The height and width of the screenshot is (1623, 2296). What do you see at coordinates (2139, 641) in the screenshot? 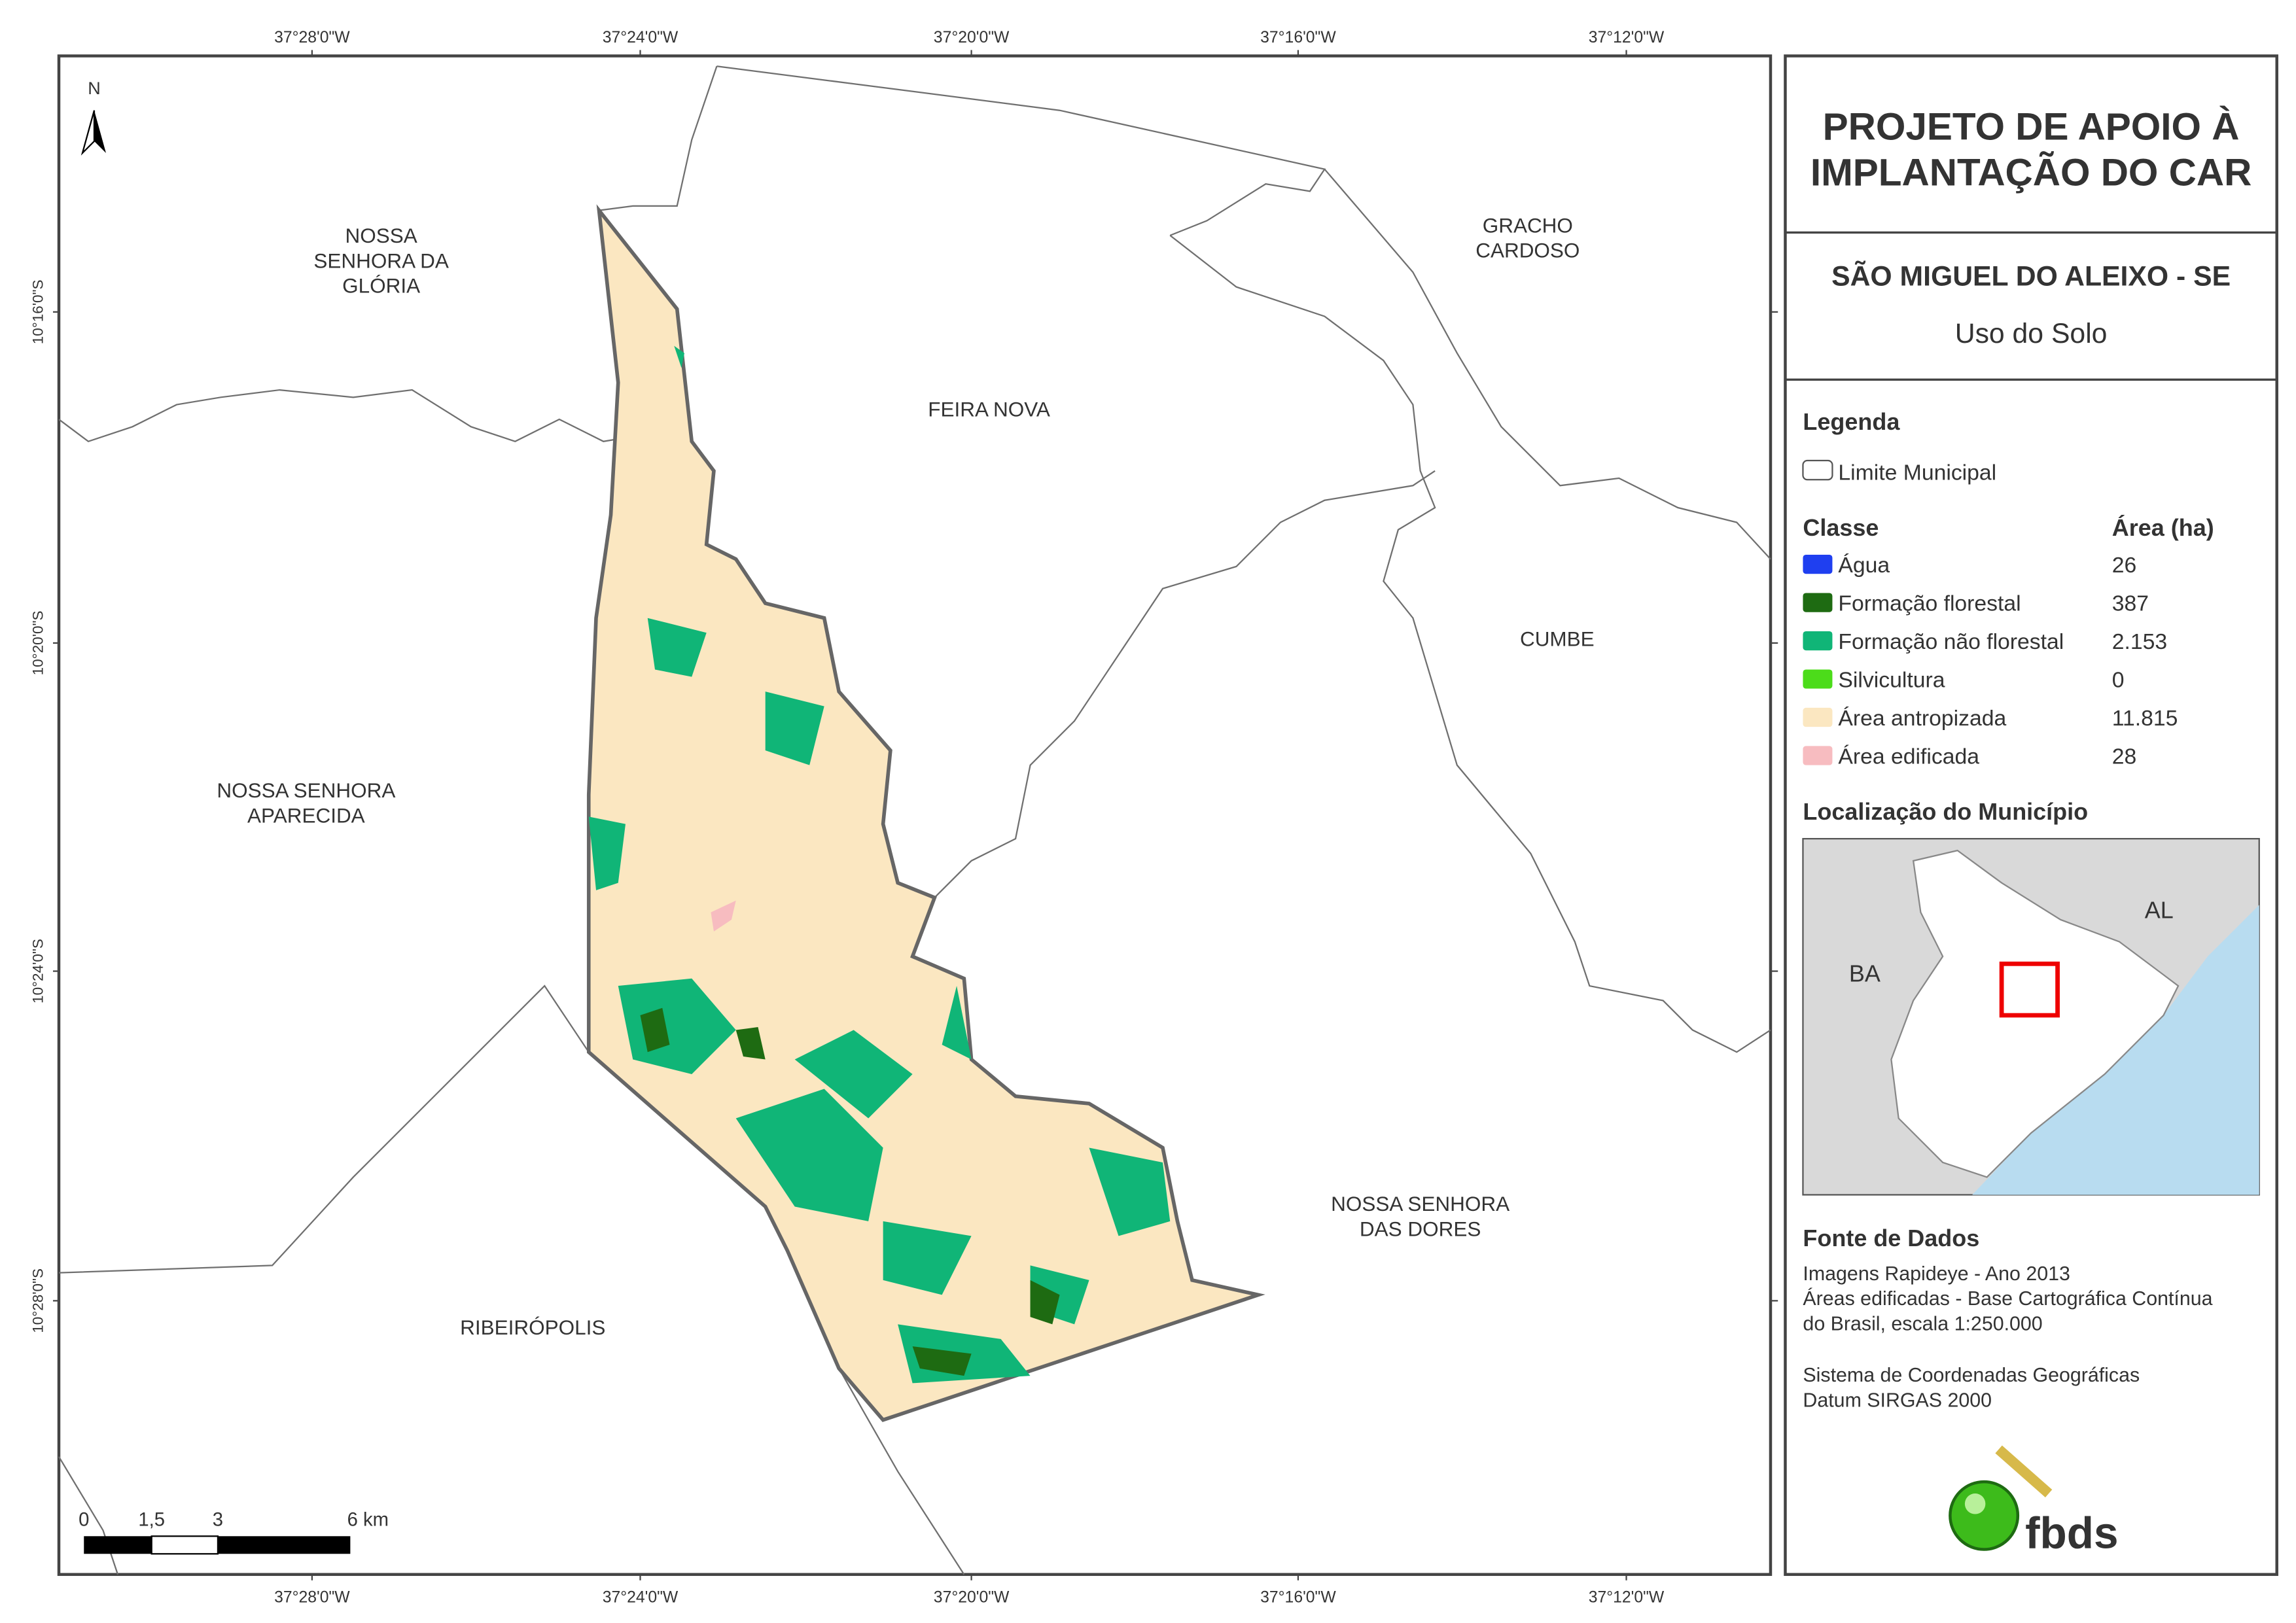
I see `class-area: 2.153` at bounding box center [2139, 641].